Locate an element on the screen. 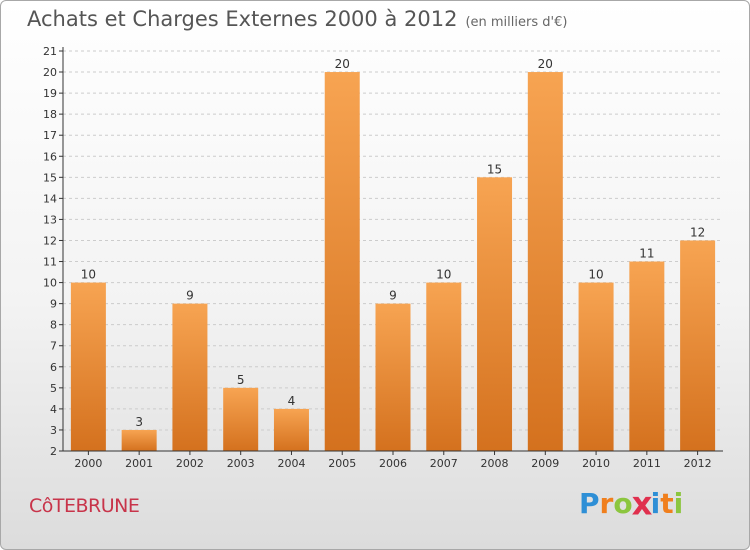  bar-value-label: 3 is located at coordinates (139, 422).